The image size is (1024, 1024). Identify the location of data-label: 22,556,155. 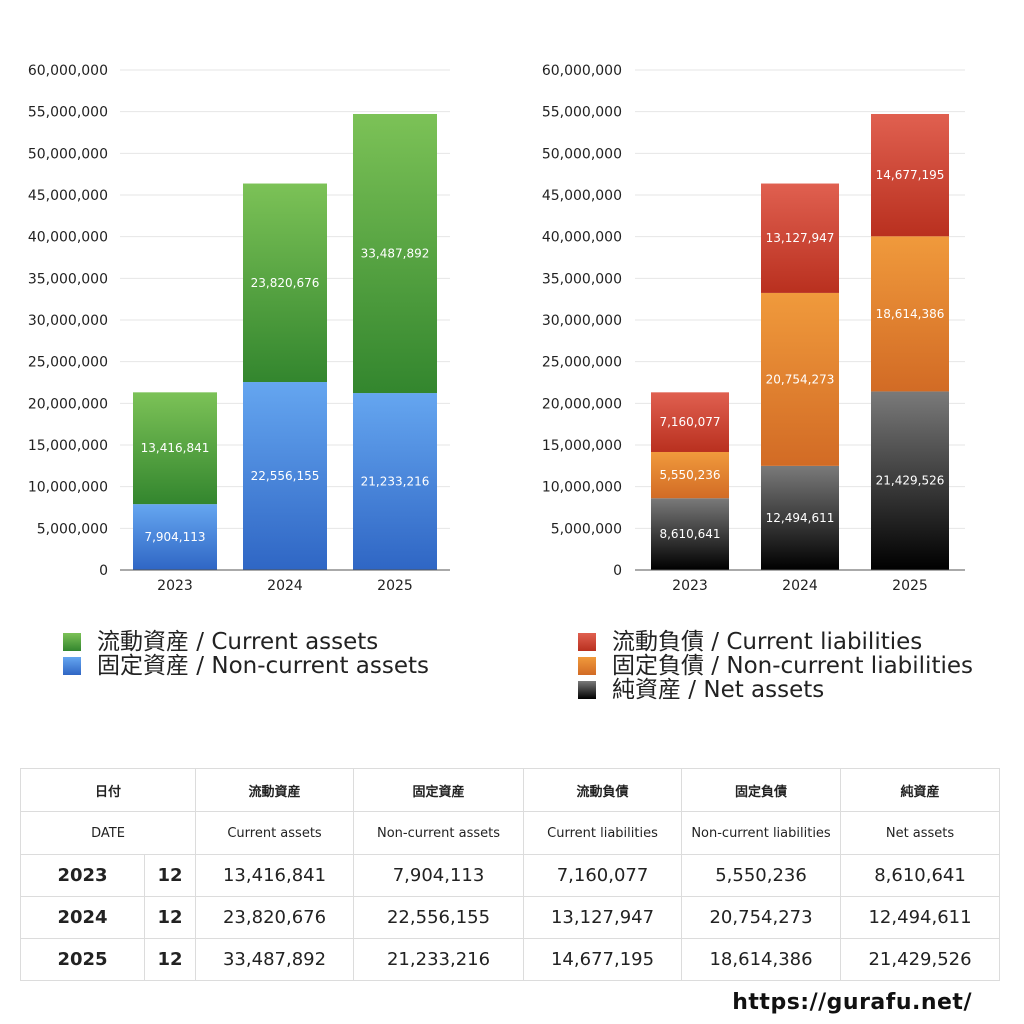
(285, 476).